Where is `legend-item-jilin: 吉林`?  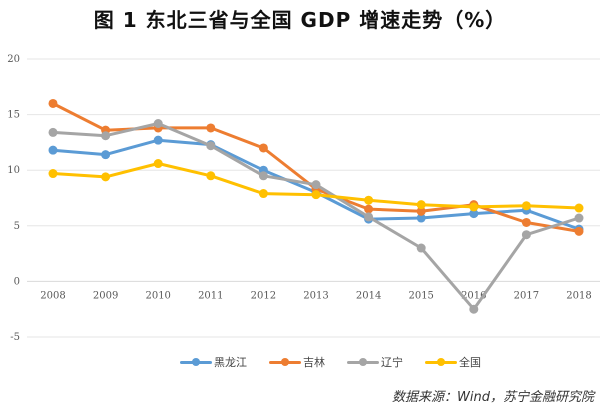 legend-item-jilin: 吉林 is located at coordinates (297, 362).